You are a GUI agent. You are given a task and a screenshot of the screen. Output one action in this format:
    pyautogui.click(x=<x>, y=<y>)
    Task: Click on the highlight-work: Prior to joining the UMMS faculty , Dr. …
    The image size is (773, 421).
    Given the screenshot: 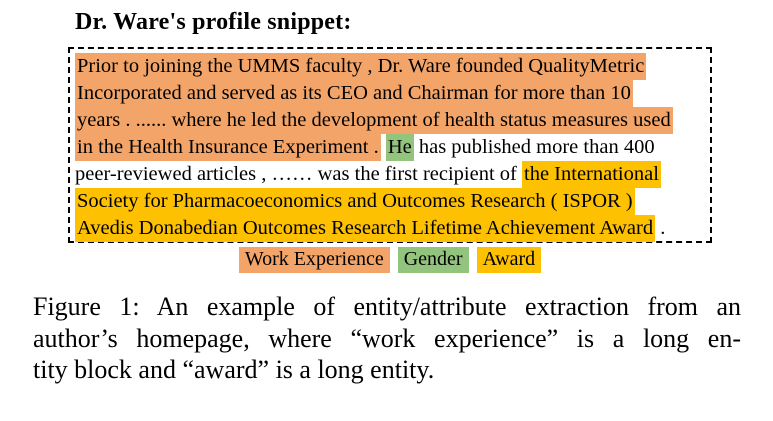 What is the action you would take?
    pyautogui.click(x=361, y=66)
    